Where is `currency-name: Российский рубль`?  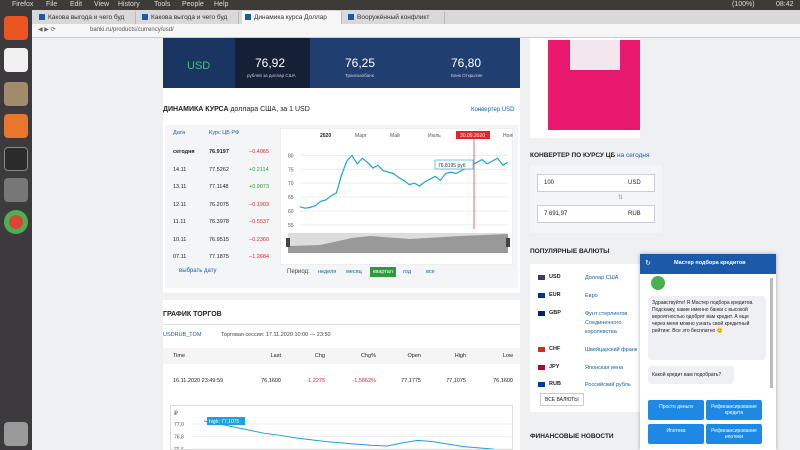 currency-name: Российский рубль is located at coordinates (608, 385).